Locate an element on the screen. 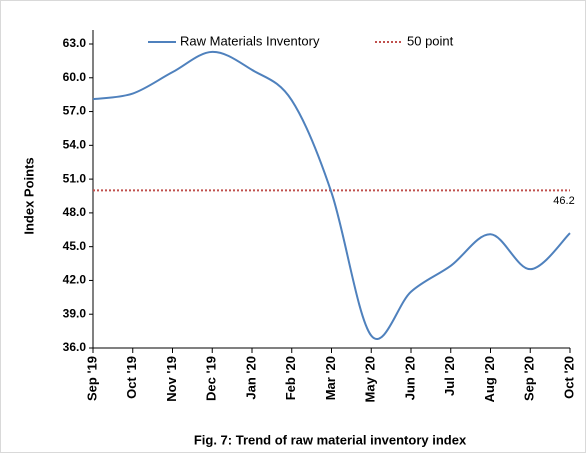 The width and height of the screenshot is (586, 453). y-tick-label: 42.0 is located at coordinates (75, 280).